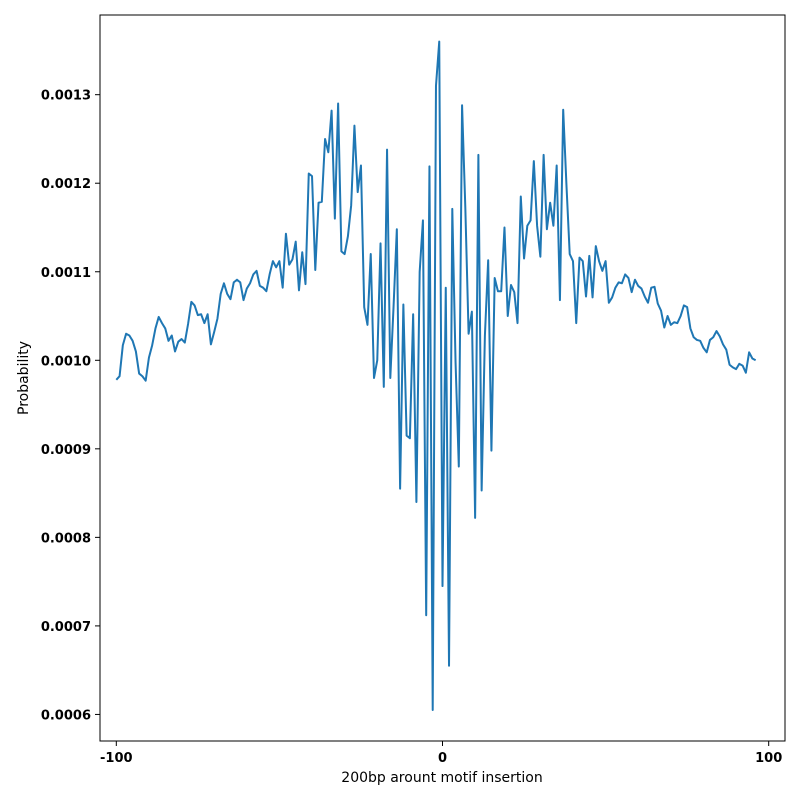 The image size is (800, 800). What do you see at coordinates (441, 778) in the screenshot?
I see `x-axis-title: 200bp arount motif insertion` at bounding box center [441, 778].